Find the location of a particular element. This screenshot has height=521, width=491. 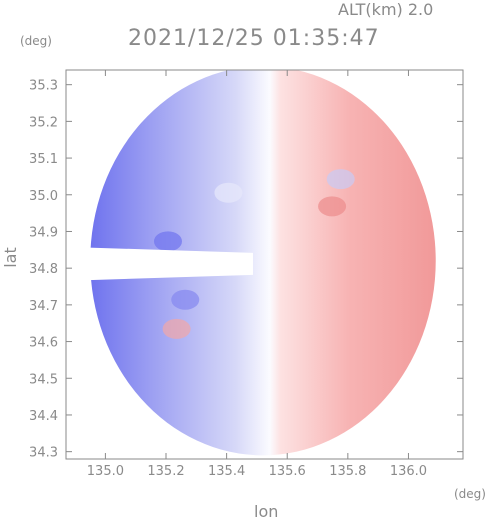

y-tick-label: 34.9 is located at coordinates (43, 232).